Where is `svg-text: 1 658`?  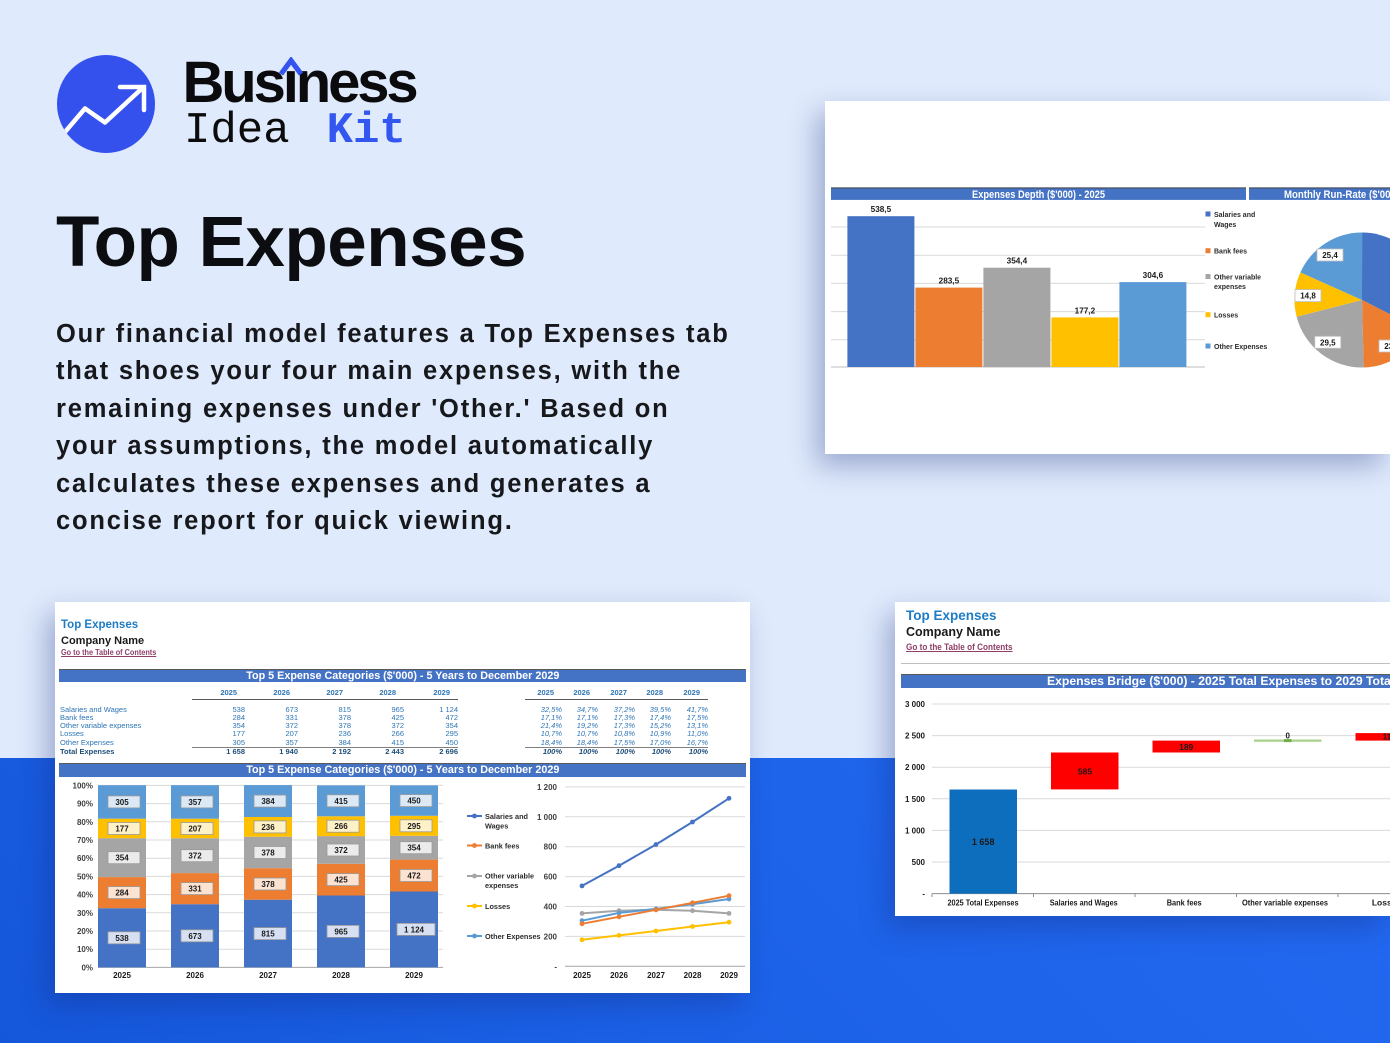 svg-text: 1 658 is located at coordinates (983, 842).